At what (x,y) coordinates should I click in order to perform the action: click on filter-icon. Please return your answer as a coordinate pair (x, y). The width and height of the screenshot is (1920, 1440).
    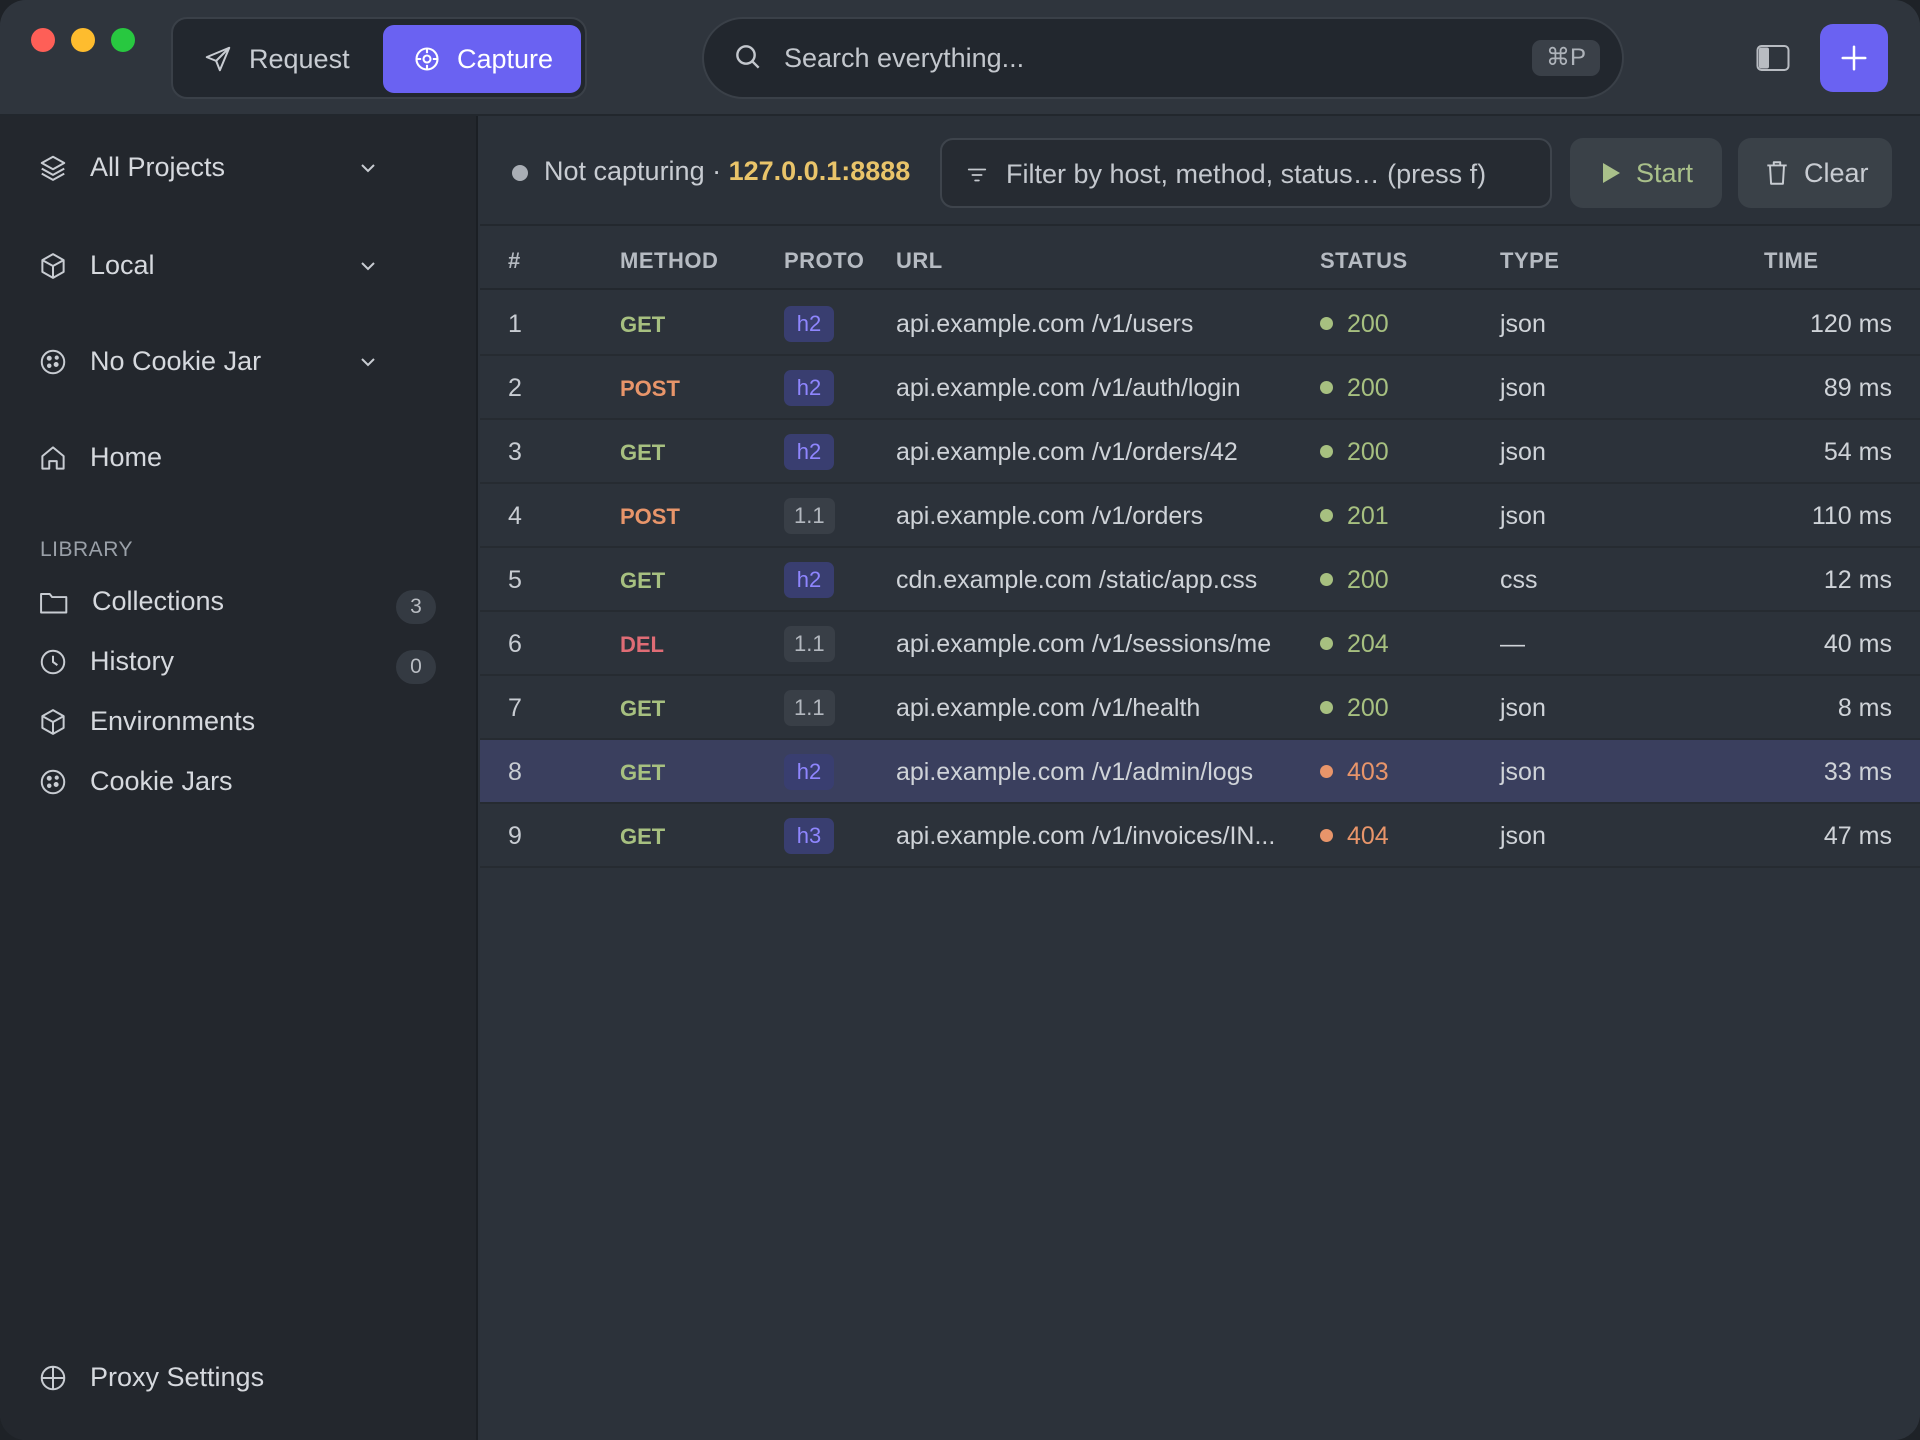
    Looking at the image, I should click on (977, 175).